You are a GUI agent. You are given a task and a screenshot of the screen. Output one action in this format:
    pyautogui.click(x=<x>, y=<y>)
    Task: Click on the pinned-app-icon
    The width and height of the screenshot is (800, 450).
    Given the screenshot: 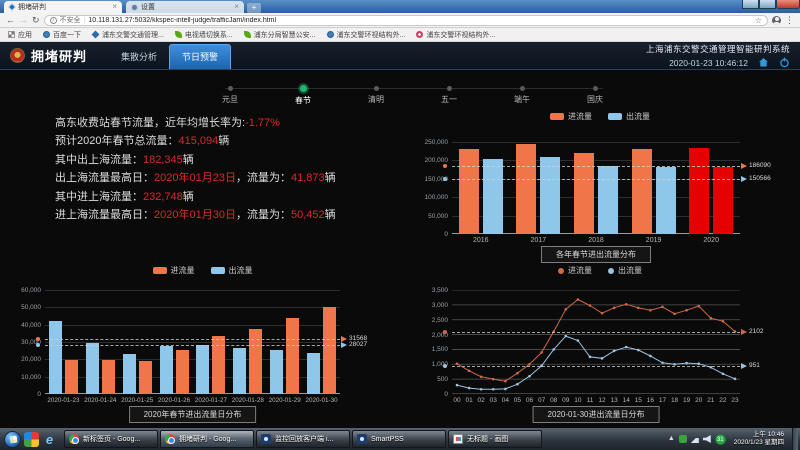 What is the action you would take?
    pyautogui.click(x=31, y=439)
    